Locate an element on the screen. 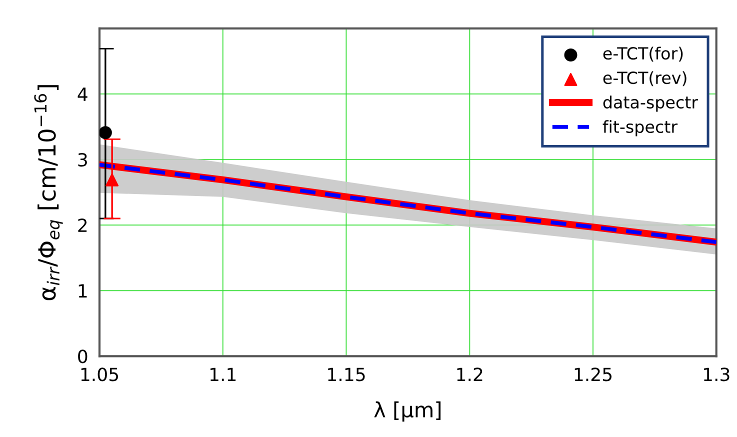 The width and height of the screenshot is (737, 437). x-tick-label: 1.3 is located at coordinates (717, 375).